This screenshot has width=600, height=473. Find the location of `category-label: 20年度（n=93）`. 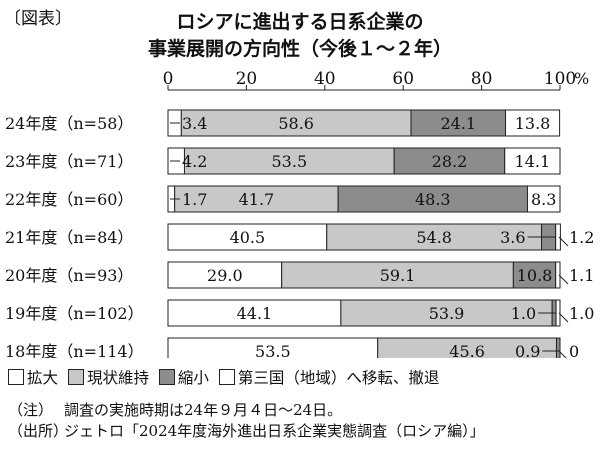

category-label: 20年度（n=93） is located at coordinates (69, 275).